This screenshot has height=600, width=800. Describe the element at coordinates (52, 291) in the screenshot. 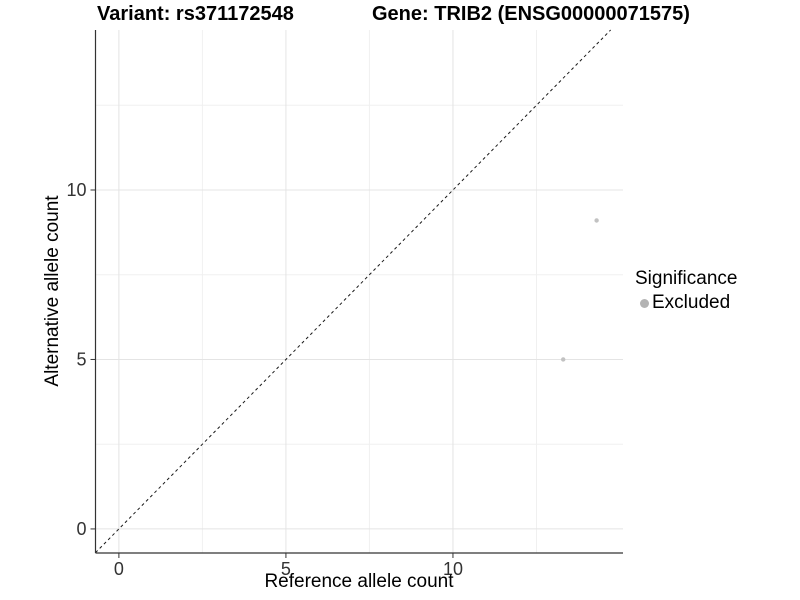

I see `y-axis-label: Alternative allele count` at that location.